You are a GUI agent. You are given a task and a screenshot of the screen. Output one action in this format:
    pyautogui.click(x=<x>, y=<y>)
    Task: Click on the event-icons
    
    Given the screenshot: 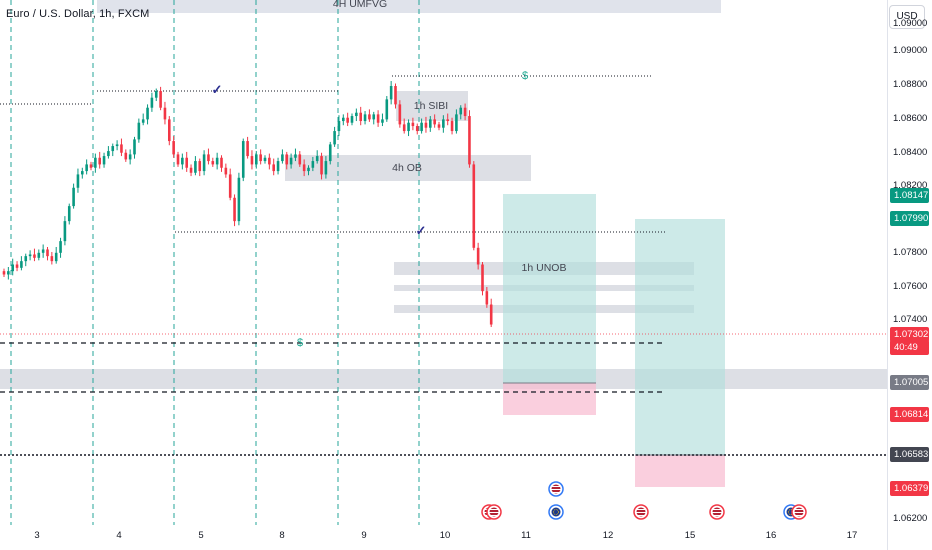 What is the action you would take?
    pyautogui.click(x=644, y=500)
    